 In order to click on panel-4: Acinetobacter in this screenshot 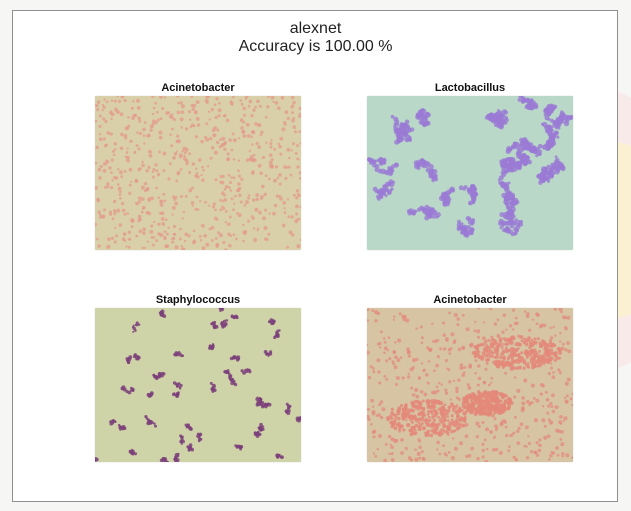, I will do `click(470, 377)`.